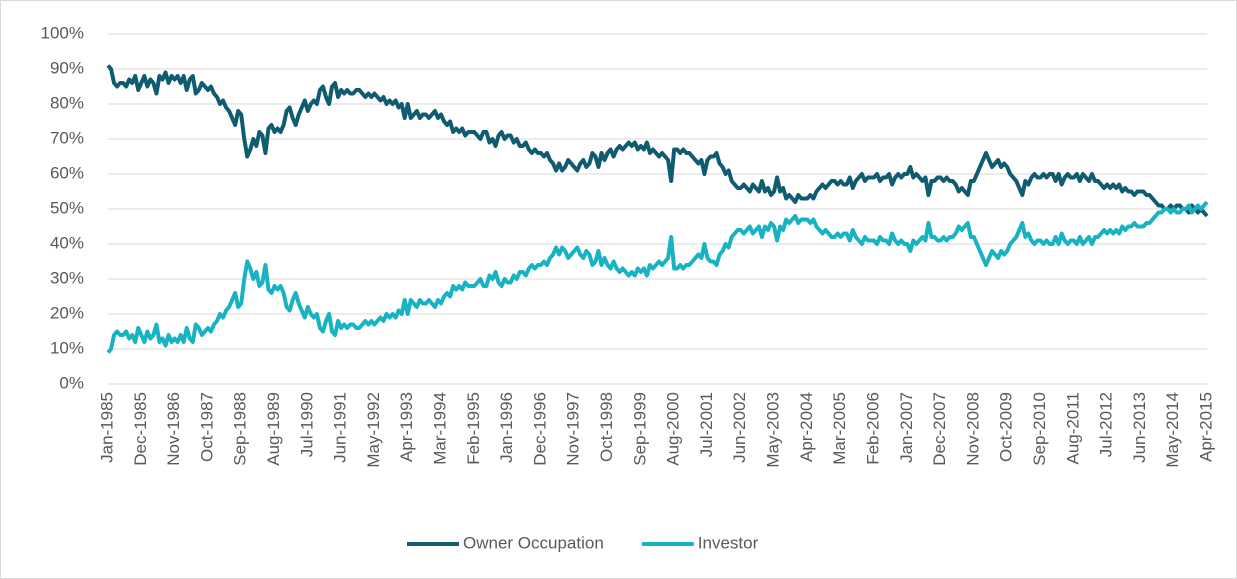 The image size is (1237, 579). What do you see at coordinates (71, 382) in the screenshot?
I see `y-tick-label: 0%` at bounding box center [71, 382].